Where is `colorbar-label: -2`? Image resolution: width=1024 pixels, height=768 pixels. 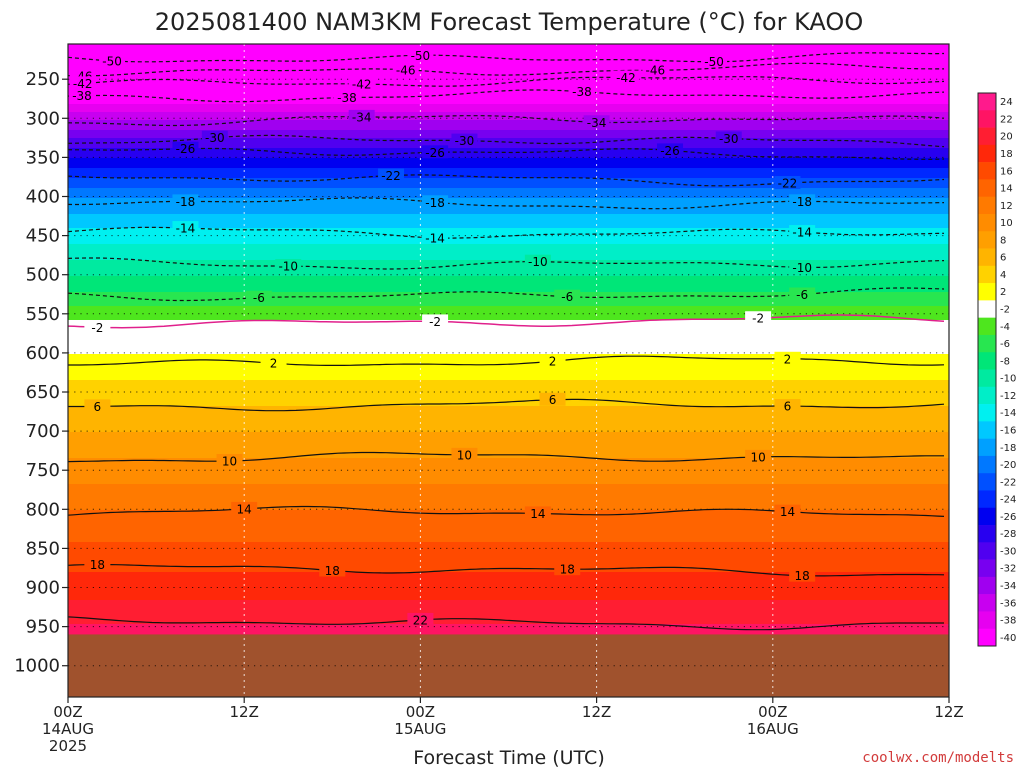
colorbar-label: -2 is located at coordinates (1005, 310).